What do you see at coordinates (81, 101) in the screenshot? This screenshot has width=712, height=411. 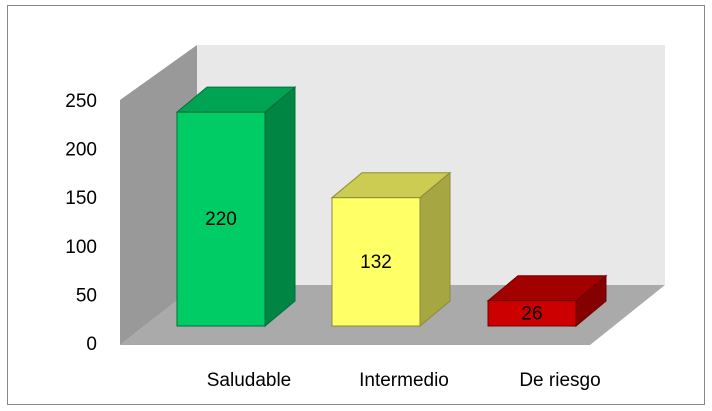 I see `y-tick-label: 250` at bounding box center [81, 101].